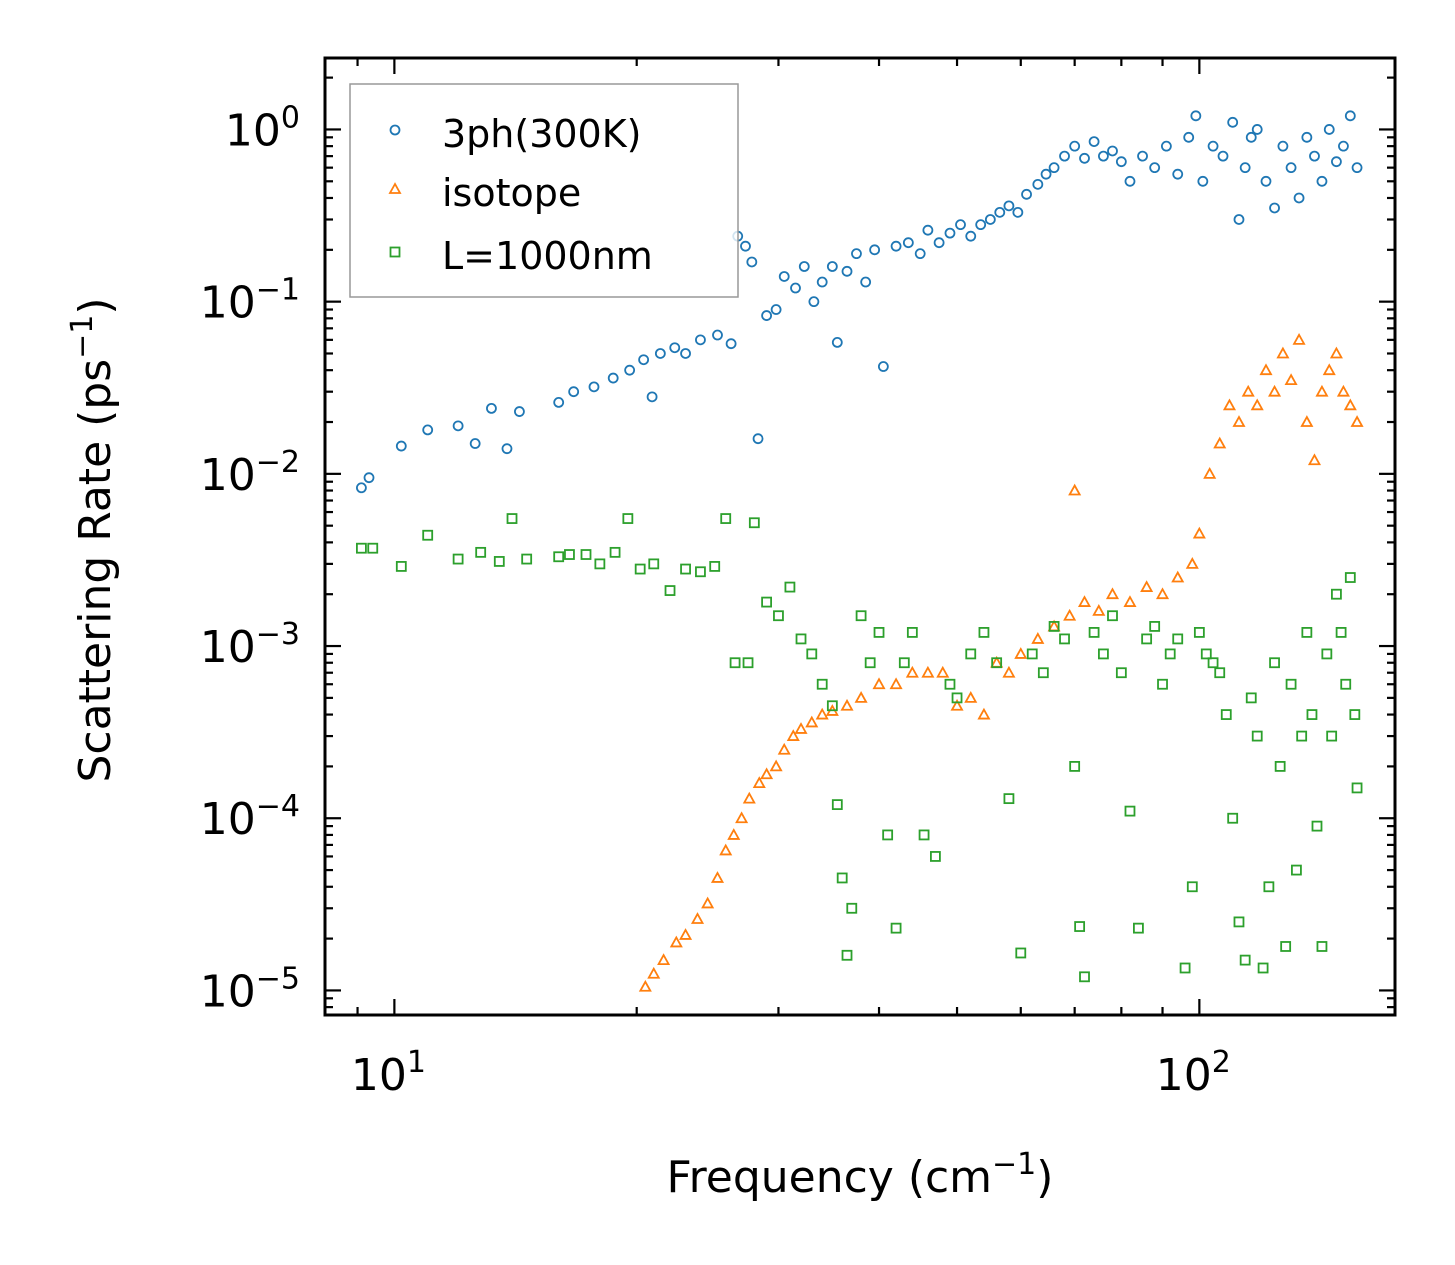 This screenshot has width=1455, height=1265. Describe the element at coordinates (278, 462) in the screenshot. I see `y-tick-label-2-exp: −2` at that location.